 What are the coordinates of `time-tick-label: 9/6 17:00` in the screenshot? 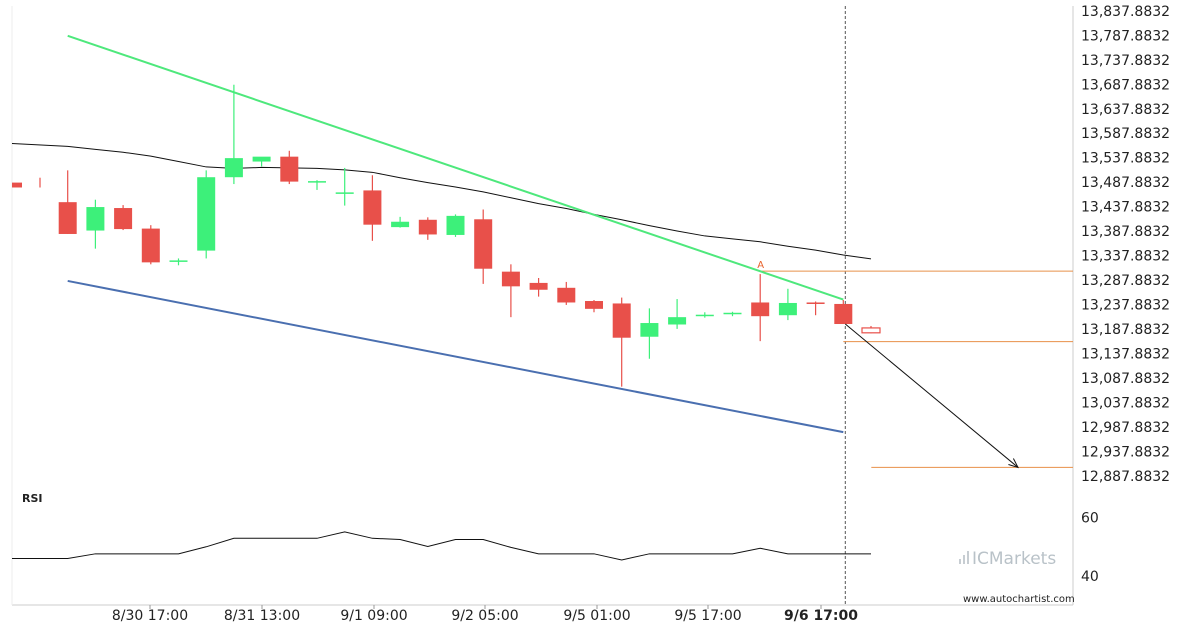 It's located at (821, 616).